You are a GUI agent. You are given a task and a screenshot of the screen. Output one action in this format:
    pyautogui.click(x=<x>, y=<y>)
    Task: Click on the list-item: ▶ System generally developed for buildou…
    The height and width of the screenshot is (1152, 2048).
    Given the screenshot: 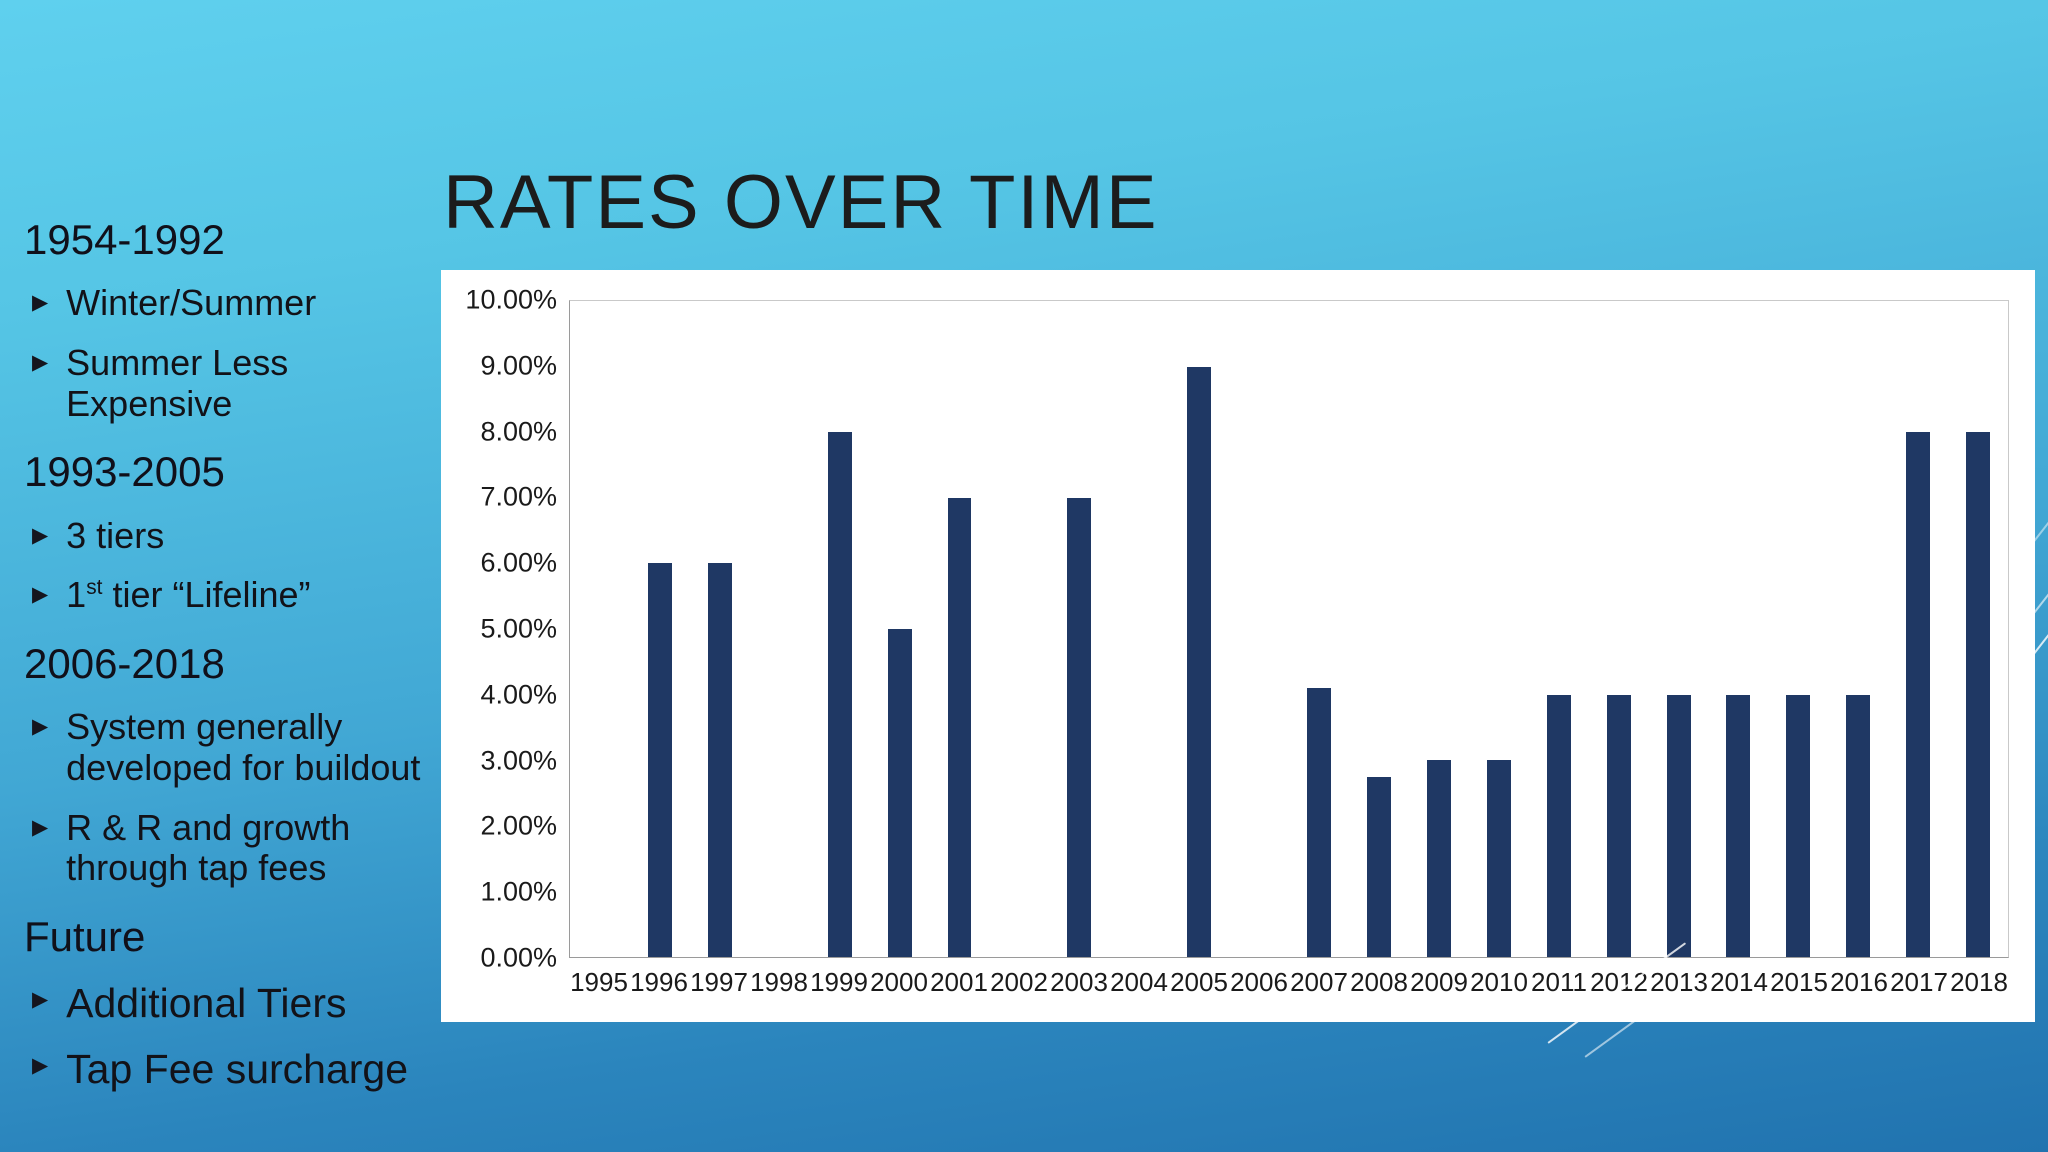 What is the action you would take?
    pyautogui.click(x=240, y=747)
    